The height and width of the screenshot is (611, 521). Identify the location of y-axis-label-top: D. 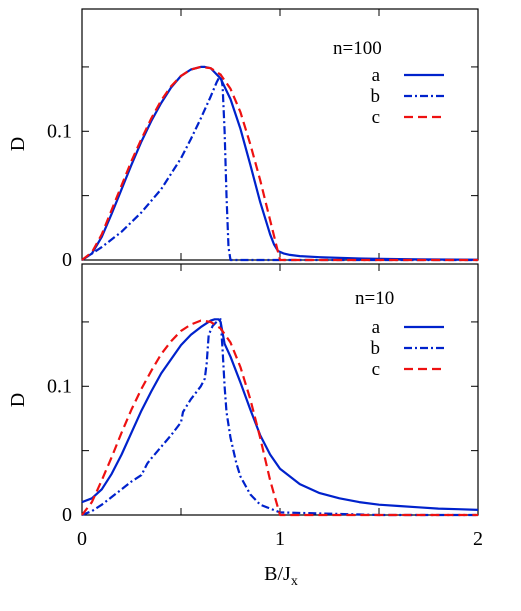
(18, 144).